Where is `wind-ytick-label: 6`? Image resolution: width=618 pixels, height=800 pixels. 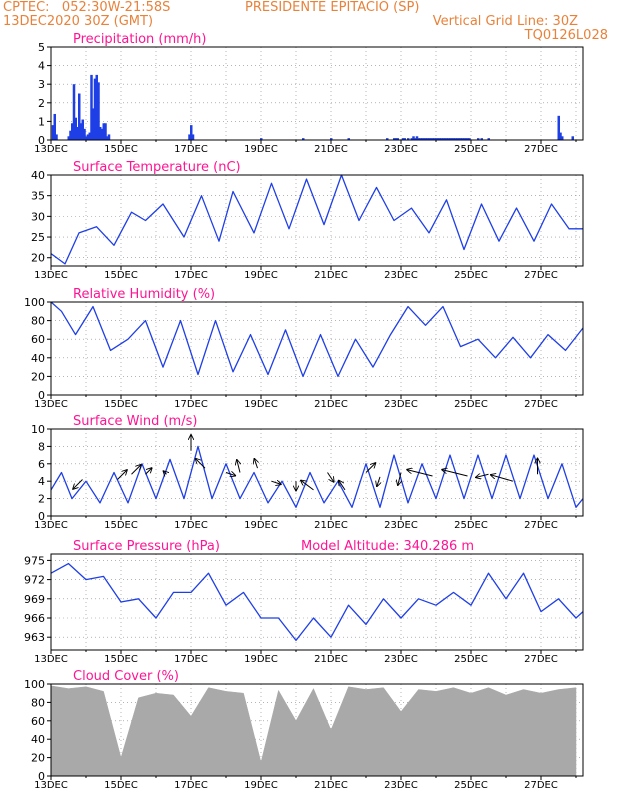 wind-ytick-label: 6 is located at coordinates (41, 464).